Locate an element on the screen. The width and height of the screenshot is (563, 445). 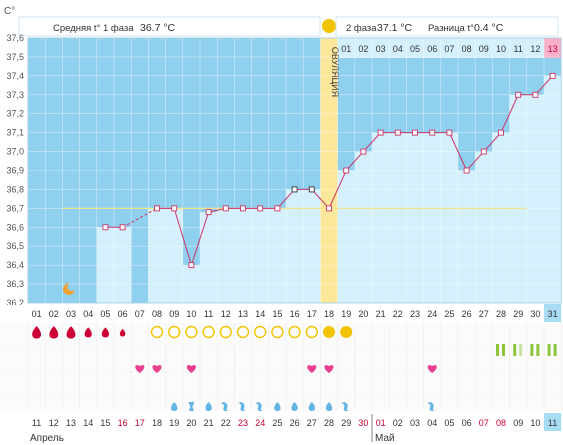
phase2-day-label: 01 is located at coordinates (346, 49).